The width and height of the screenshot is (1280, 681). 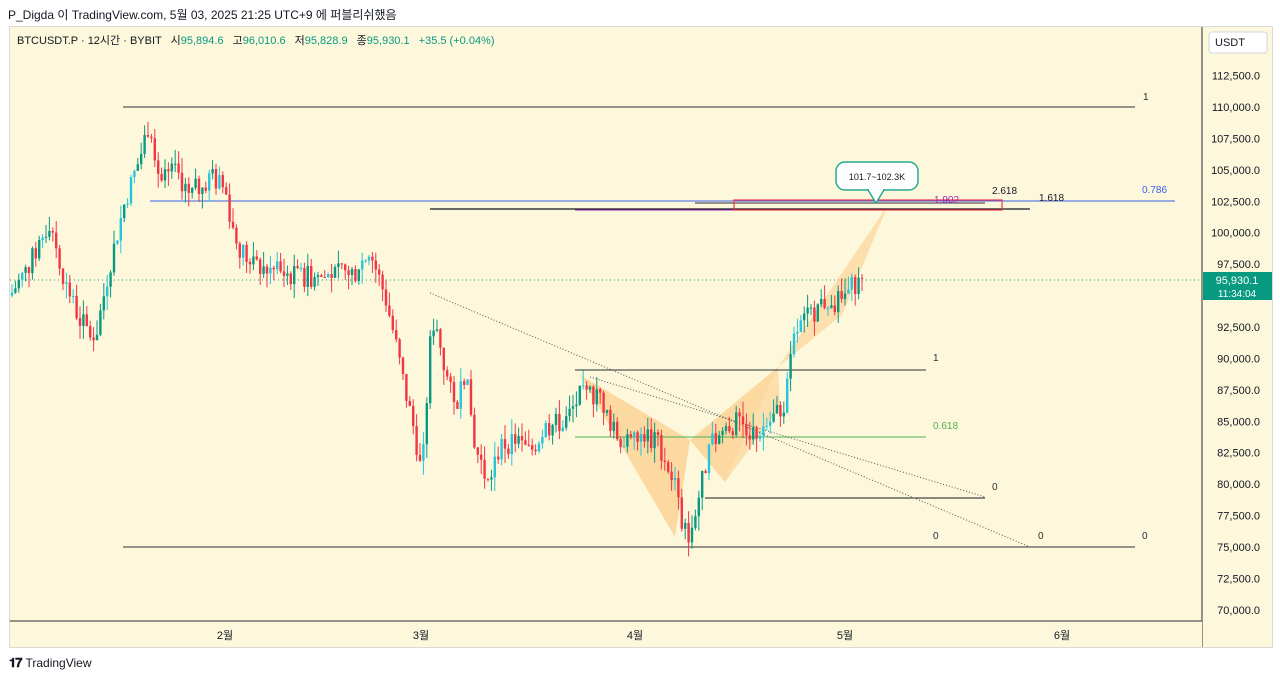 I want to click on price-tick-label: 85,000.0, so click(x=1238, y=422).